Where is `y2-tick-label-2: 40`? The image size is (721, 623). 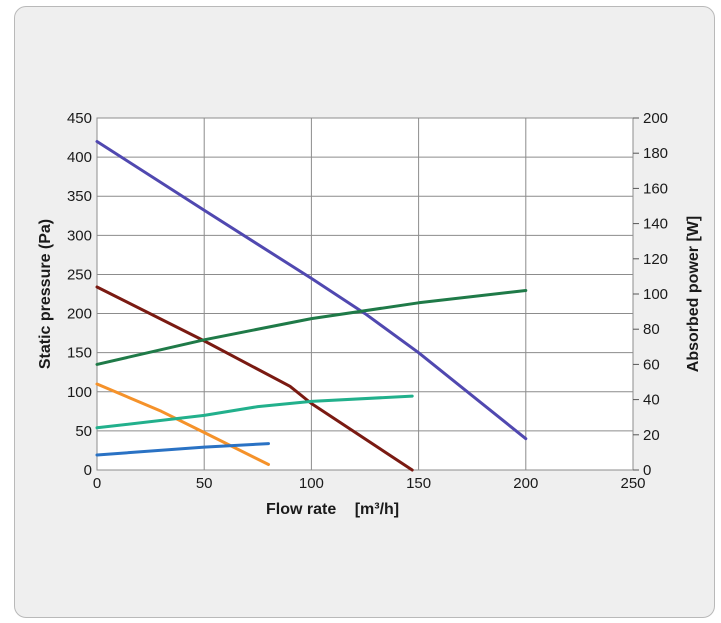
y2-tick-label-2: 40 is located at coordinates (651, 400).